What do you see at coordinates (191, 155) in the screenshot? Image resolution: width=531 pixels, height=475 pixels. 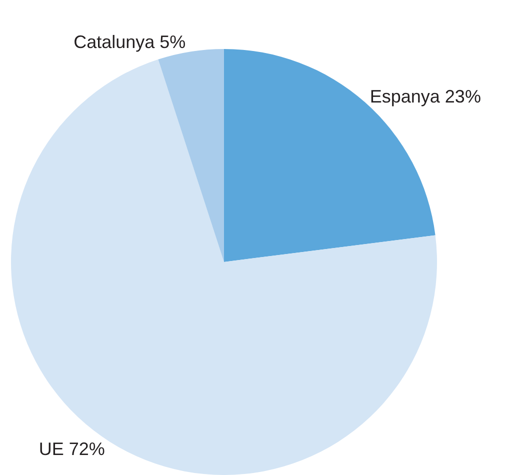 I see `pie-slice` at bounding box center [191, 155].